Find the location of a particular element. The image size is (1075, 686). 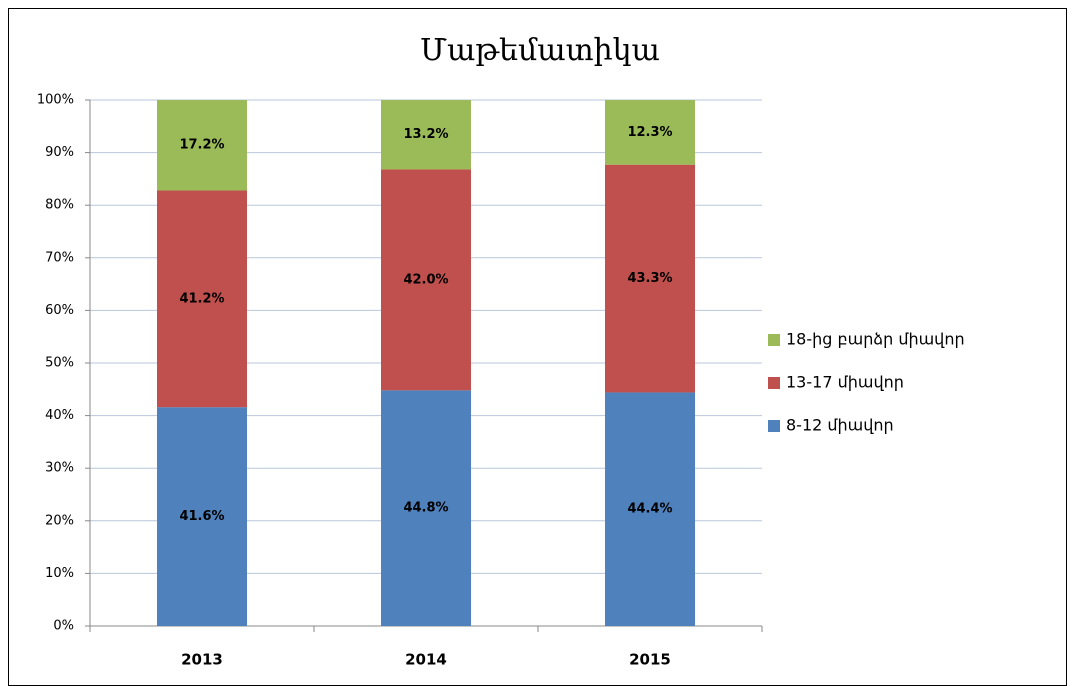

value-label: 41.2% is located at coordinates (201, 298).